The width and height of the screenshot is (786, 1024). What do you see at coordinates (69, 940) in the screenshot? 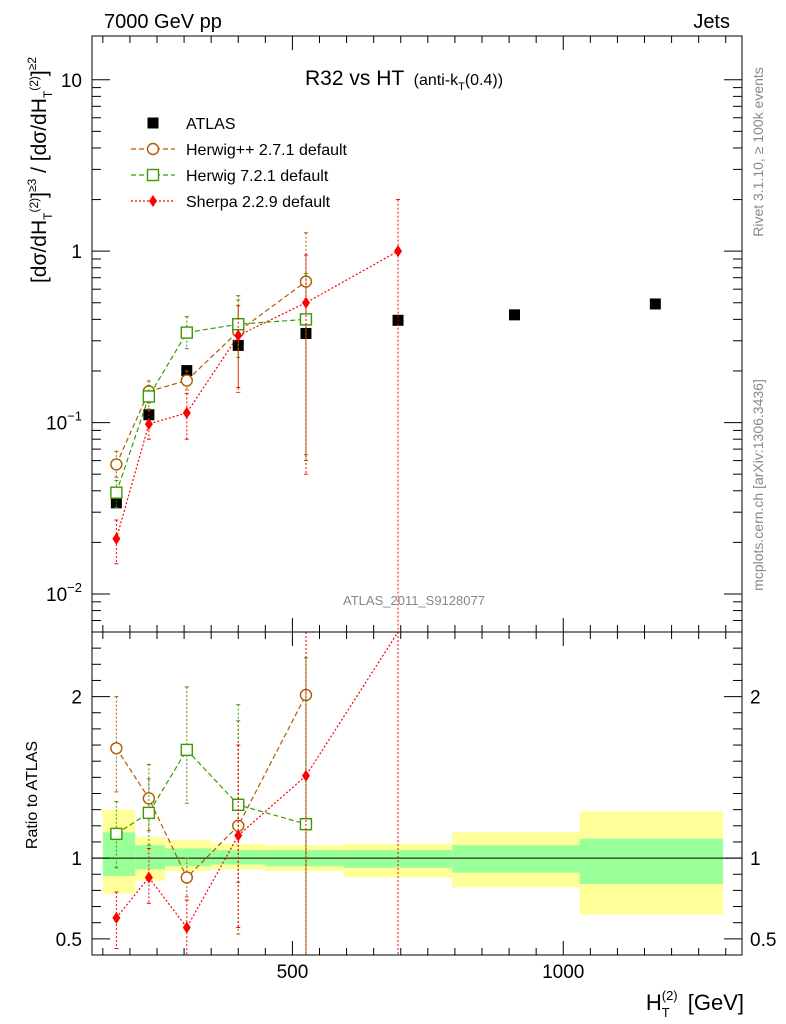
I see `ratio-y-tick-label: 0.5` at bounding box center [69, 940].